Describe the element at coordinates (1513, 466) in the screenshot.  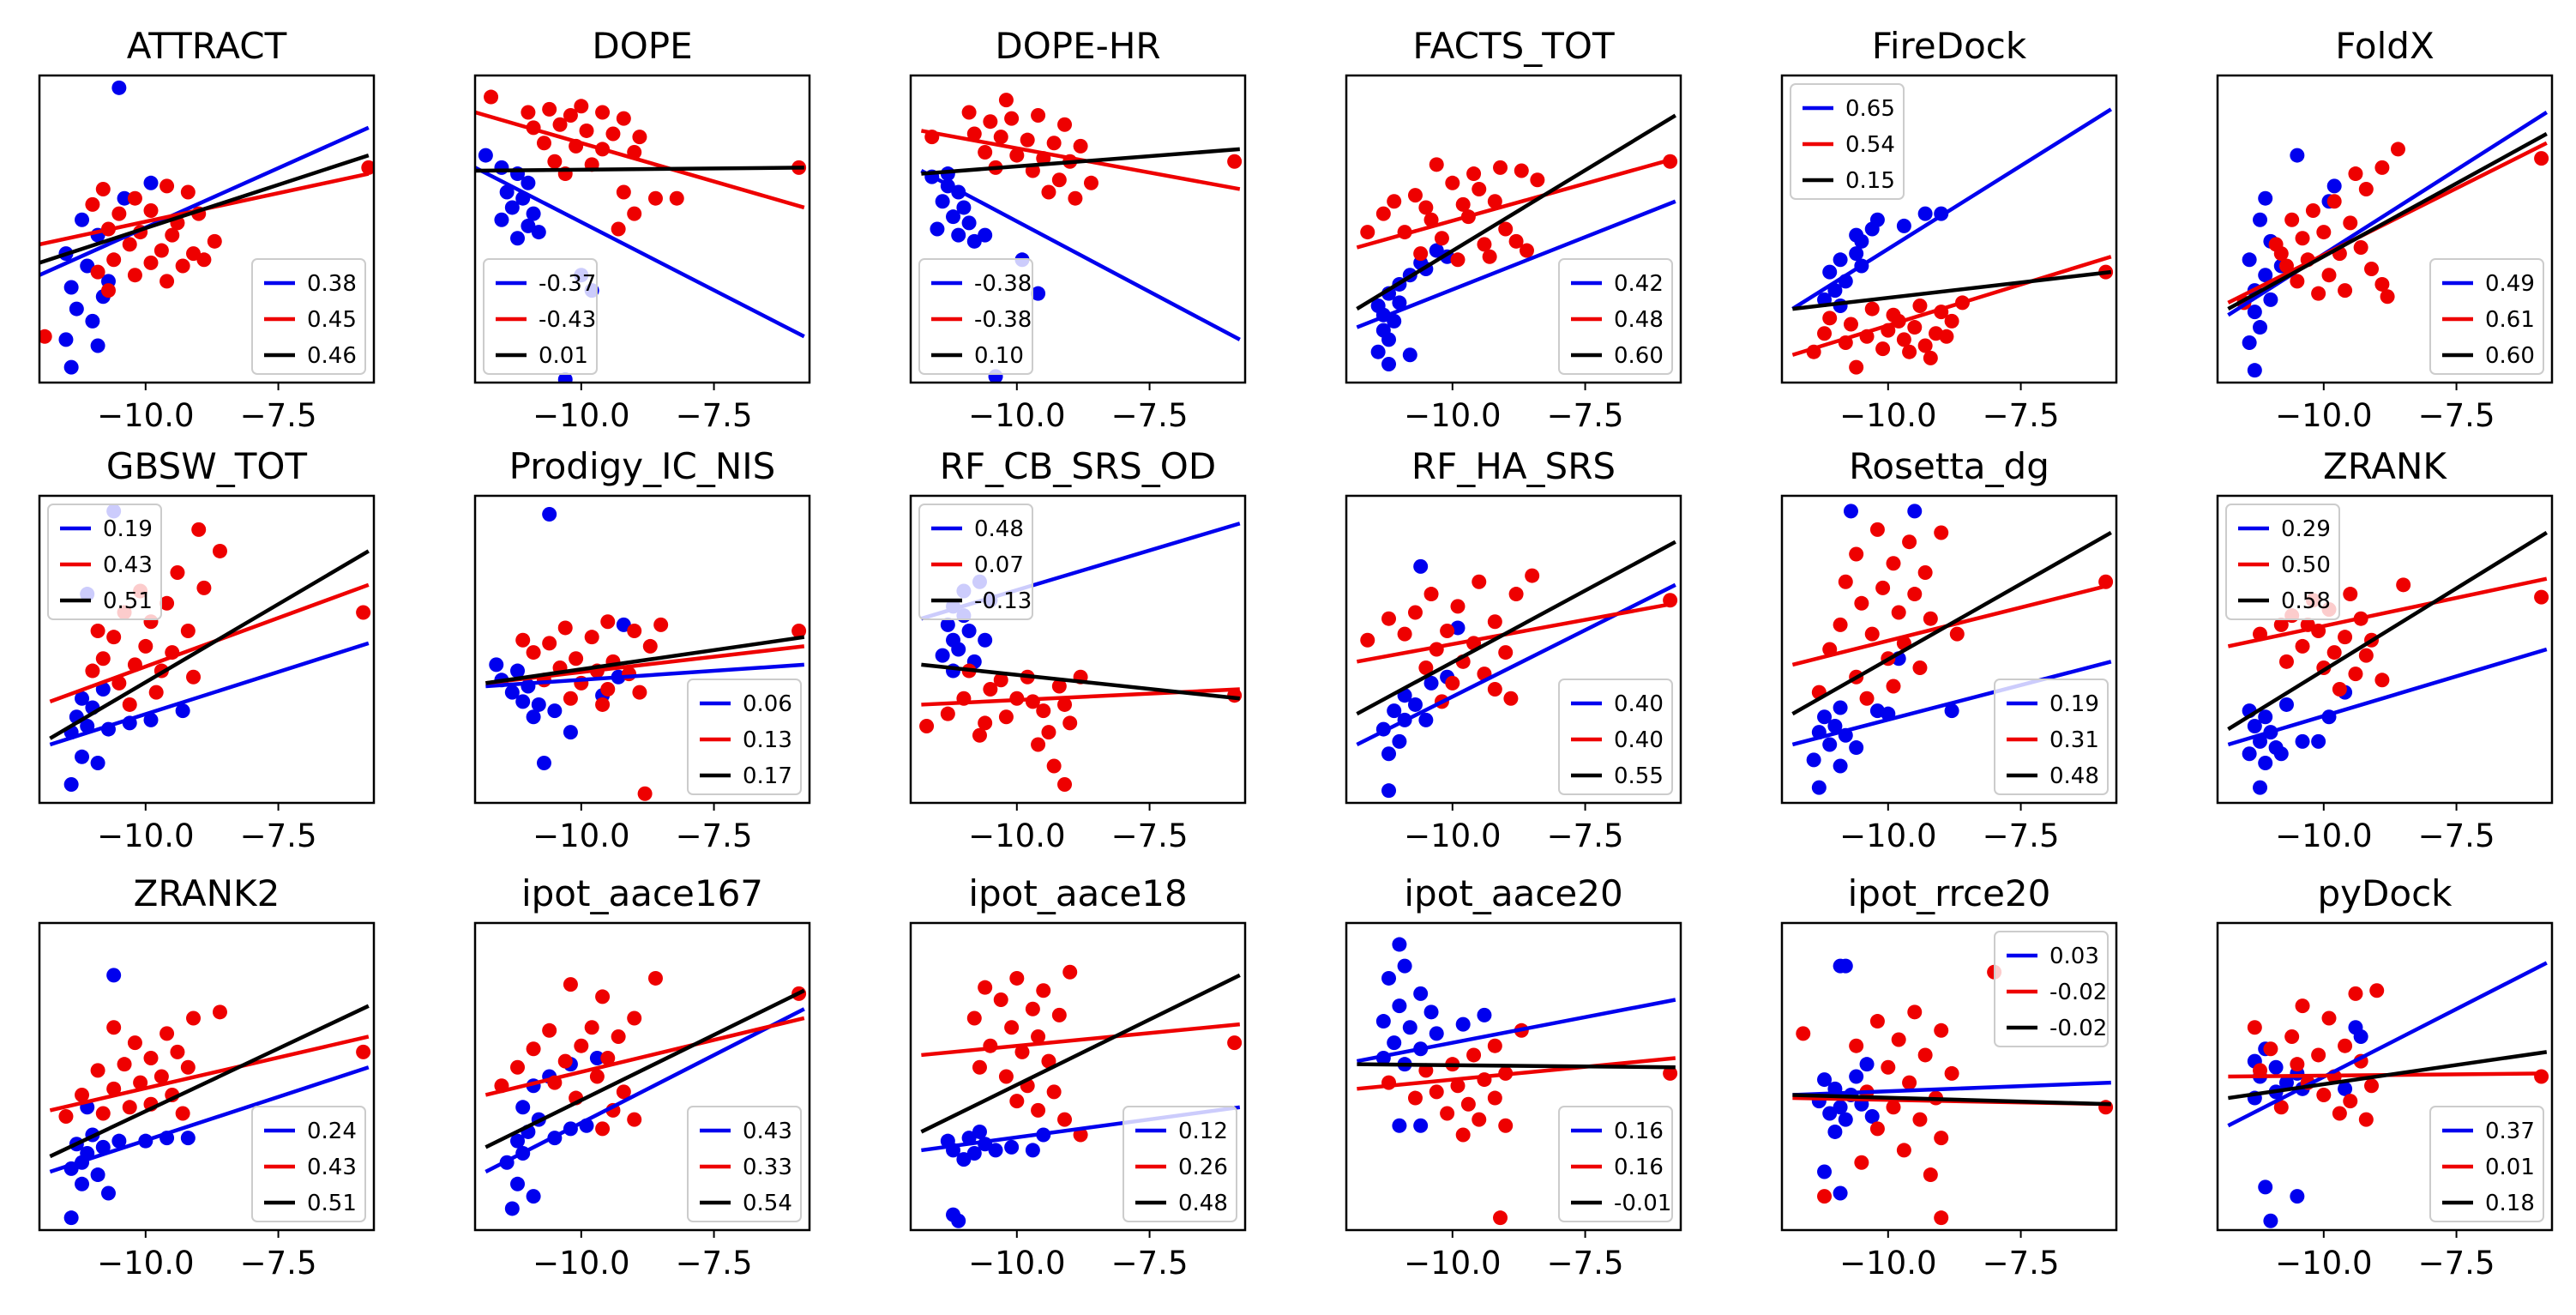
I see `subplot-title: RF_HA_SRS` at that location.